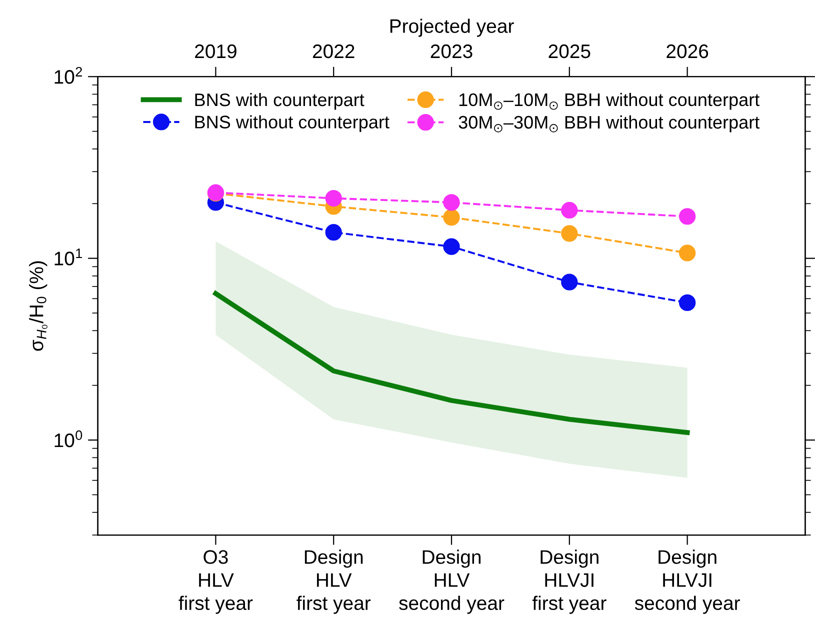  Describe the element at coordinates (451, 582) in the screenshot. I see `x-tick-label: Design HLV second year` at that location.